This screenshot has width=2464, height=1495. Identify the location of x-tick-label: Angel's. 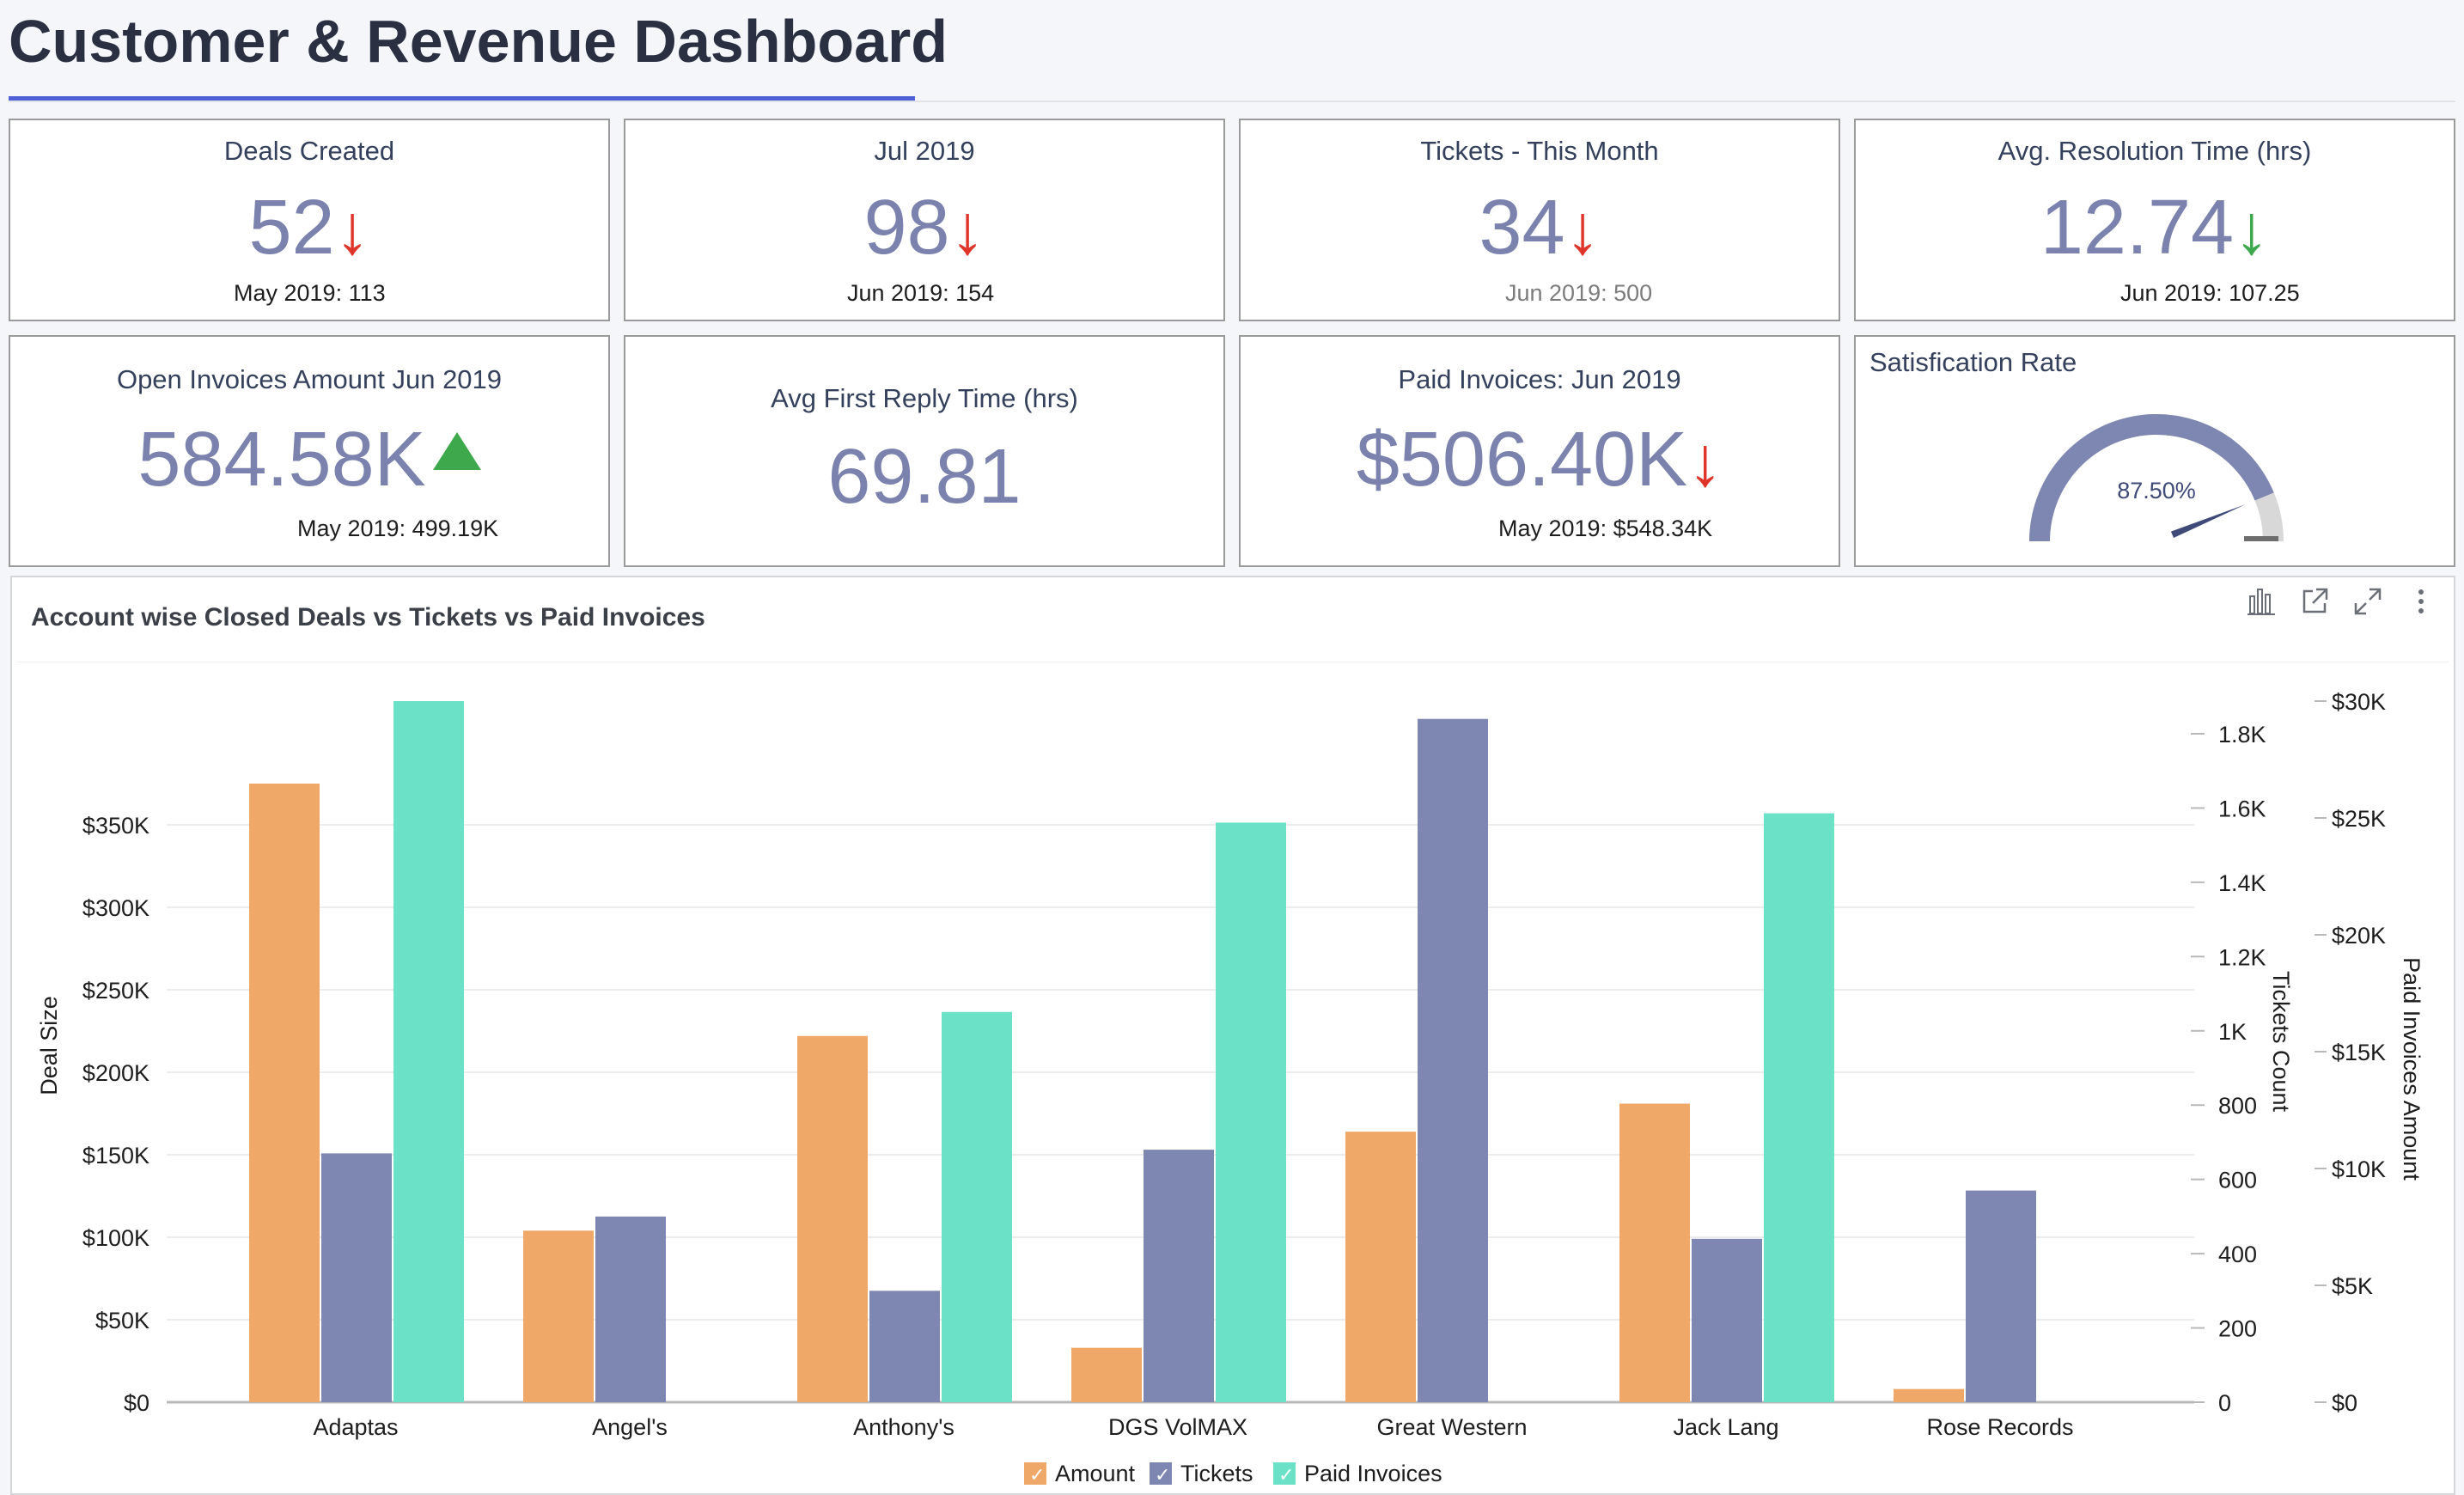
(630, 1427).